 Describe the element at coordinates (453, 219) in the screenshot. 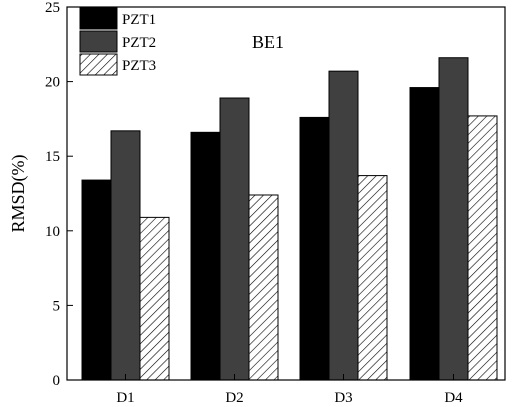

I see `bar-pzt2-d4` at that location.